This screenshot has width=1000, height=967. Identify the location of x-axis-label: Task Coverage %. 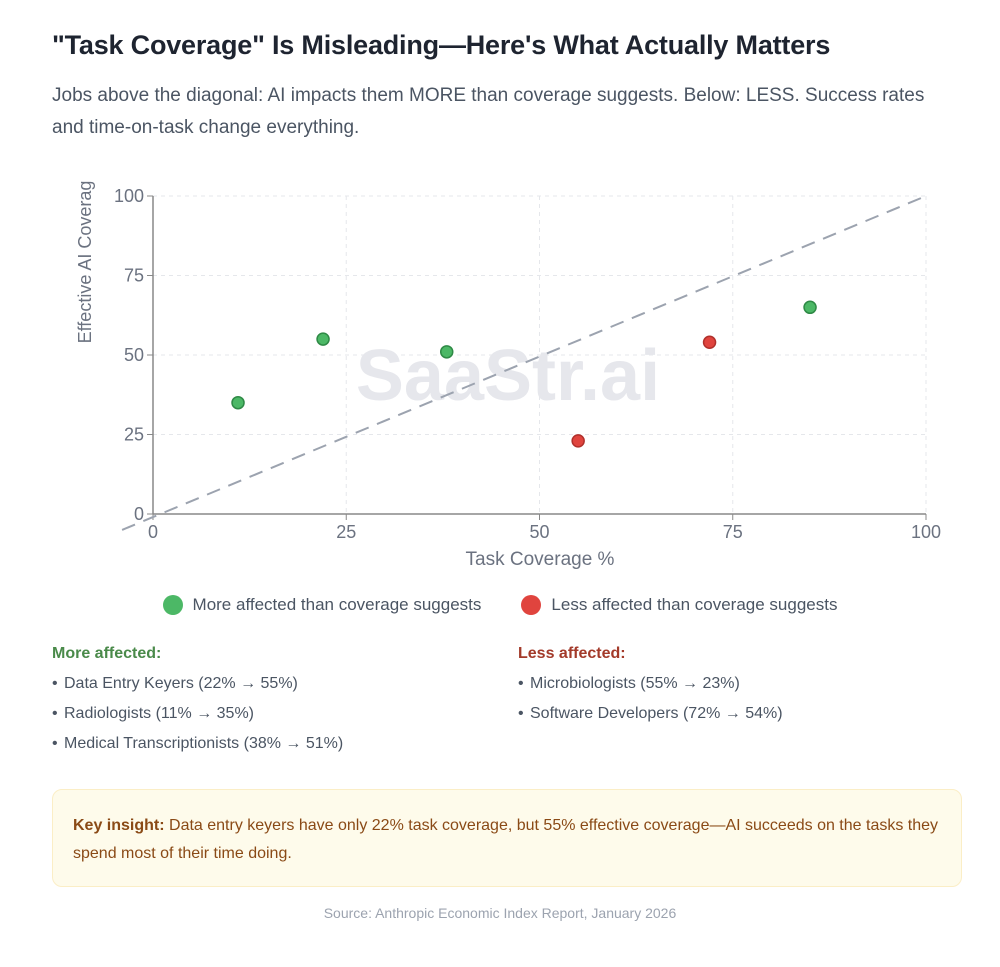
(540, 559).